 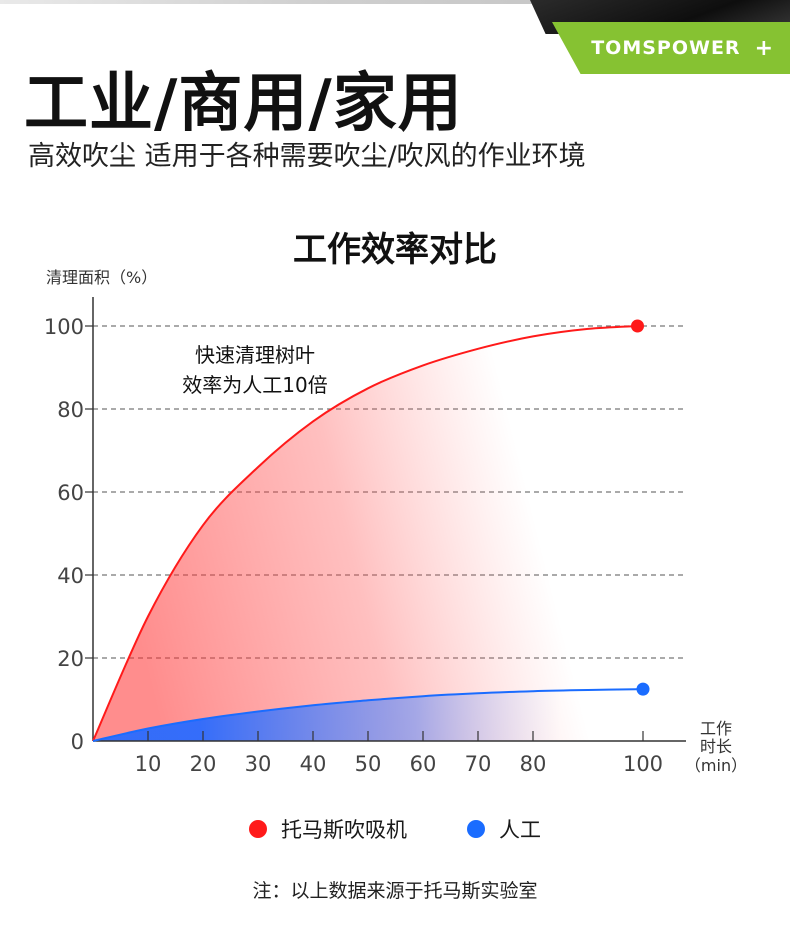 What do you see at coordinates (478, 764) in the screenshot?
I see `x-tick-label-70: 70` at bounding box center [478, 764].